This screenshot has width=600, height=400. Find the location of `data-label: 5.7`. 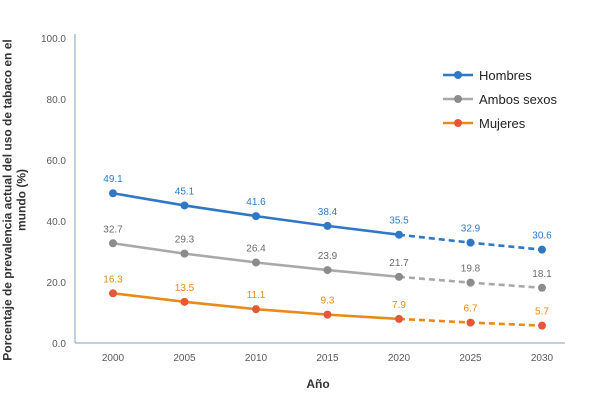

data-label: 5.7 is located at coordinates (542, 312).